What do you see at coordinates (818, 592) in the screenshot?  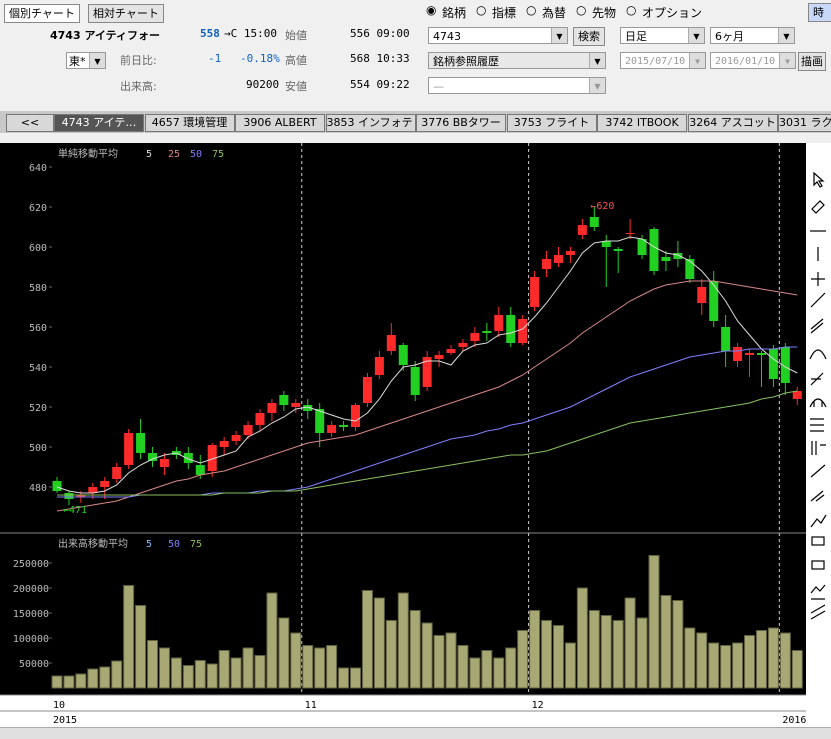 I see `pattern-icon` at bounding box center [818, 592].